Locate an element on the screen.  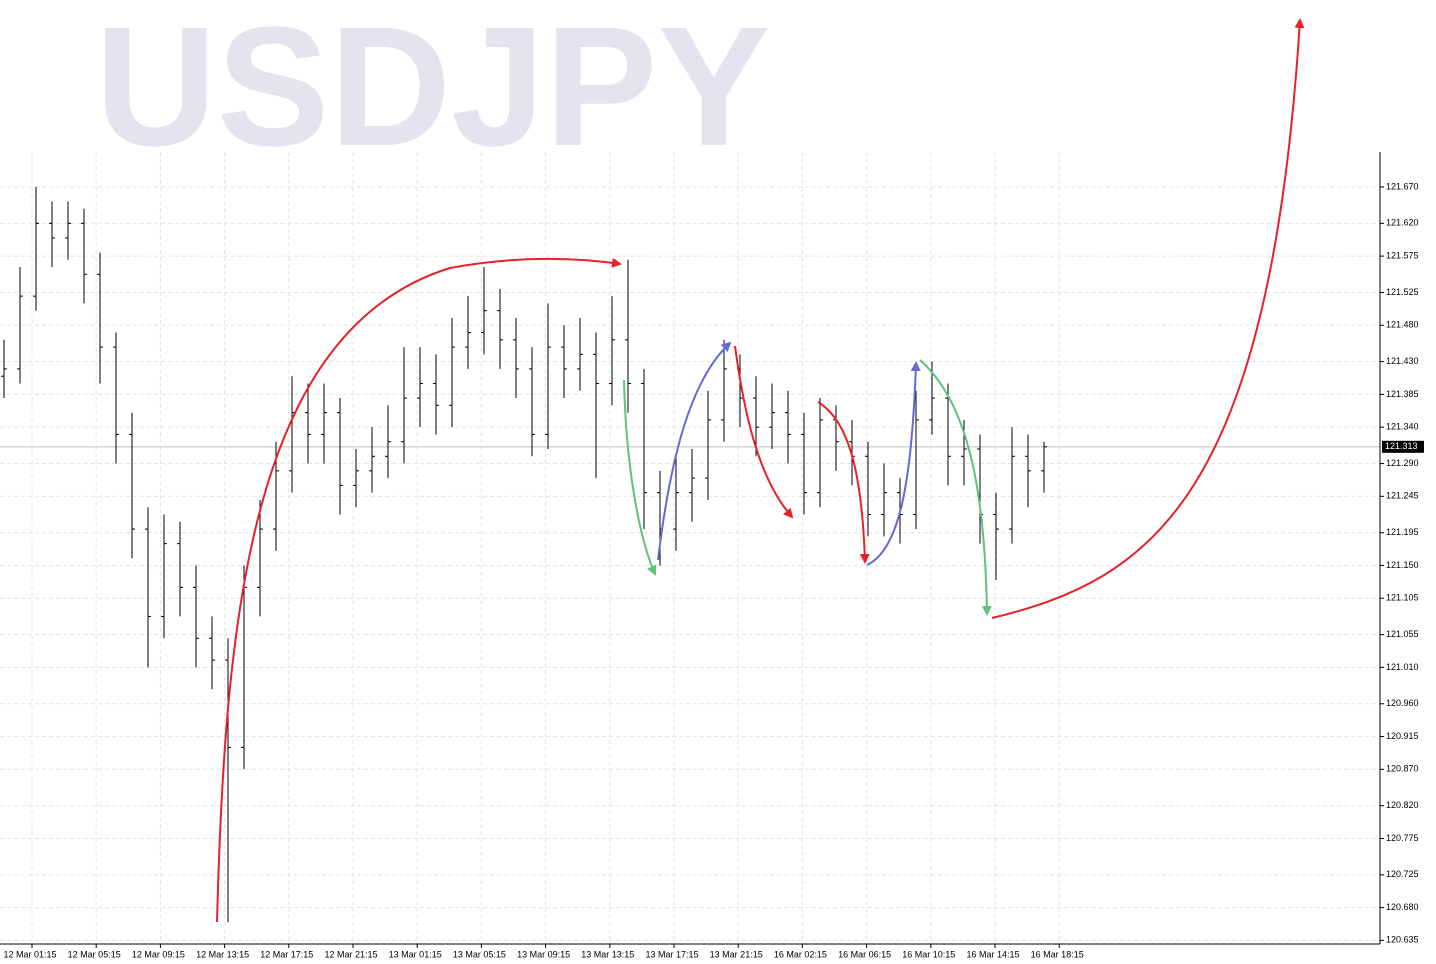
y-tick-label: 121.430 is located at coordinates (1402, 361).